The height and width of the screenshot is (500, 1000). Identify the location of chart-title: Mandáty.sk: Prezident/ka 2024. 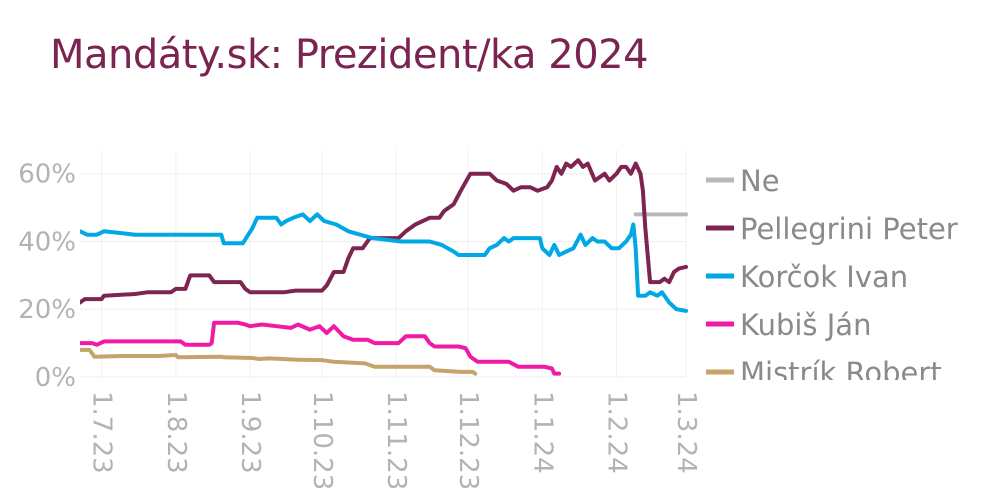
(349, 55).